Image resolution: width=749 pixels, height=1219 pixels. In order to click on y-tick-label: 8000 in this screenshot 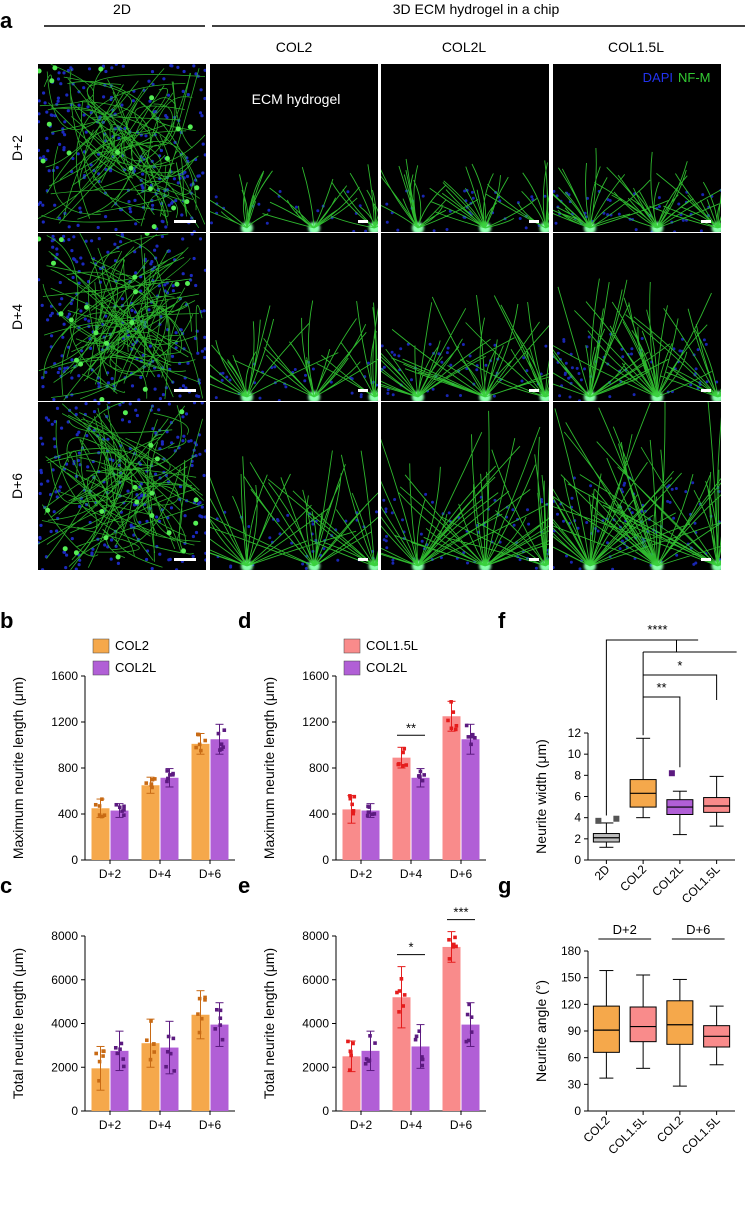, I will do `click(64, 936)`.